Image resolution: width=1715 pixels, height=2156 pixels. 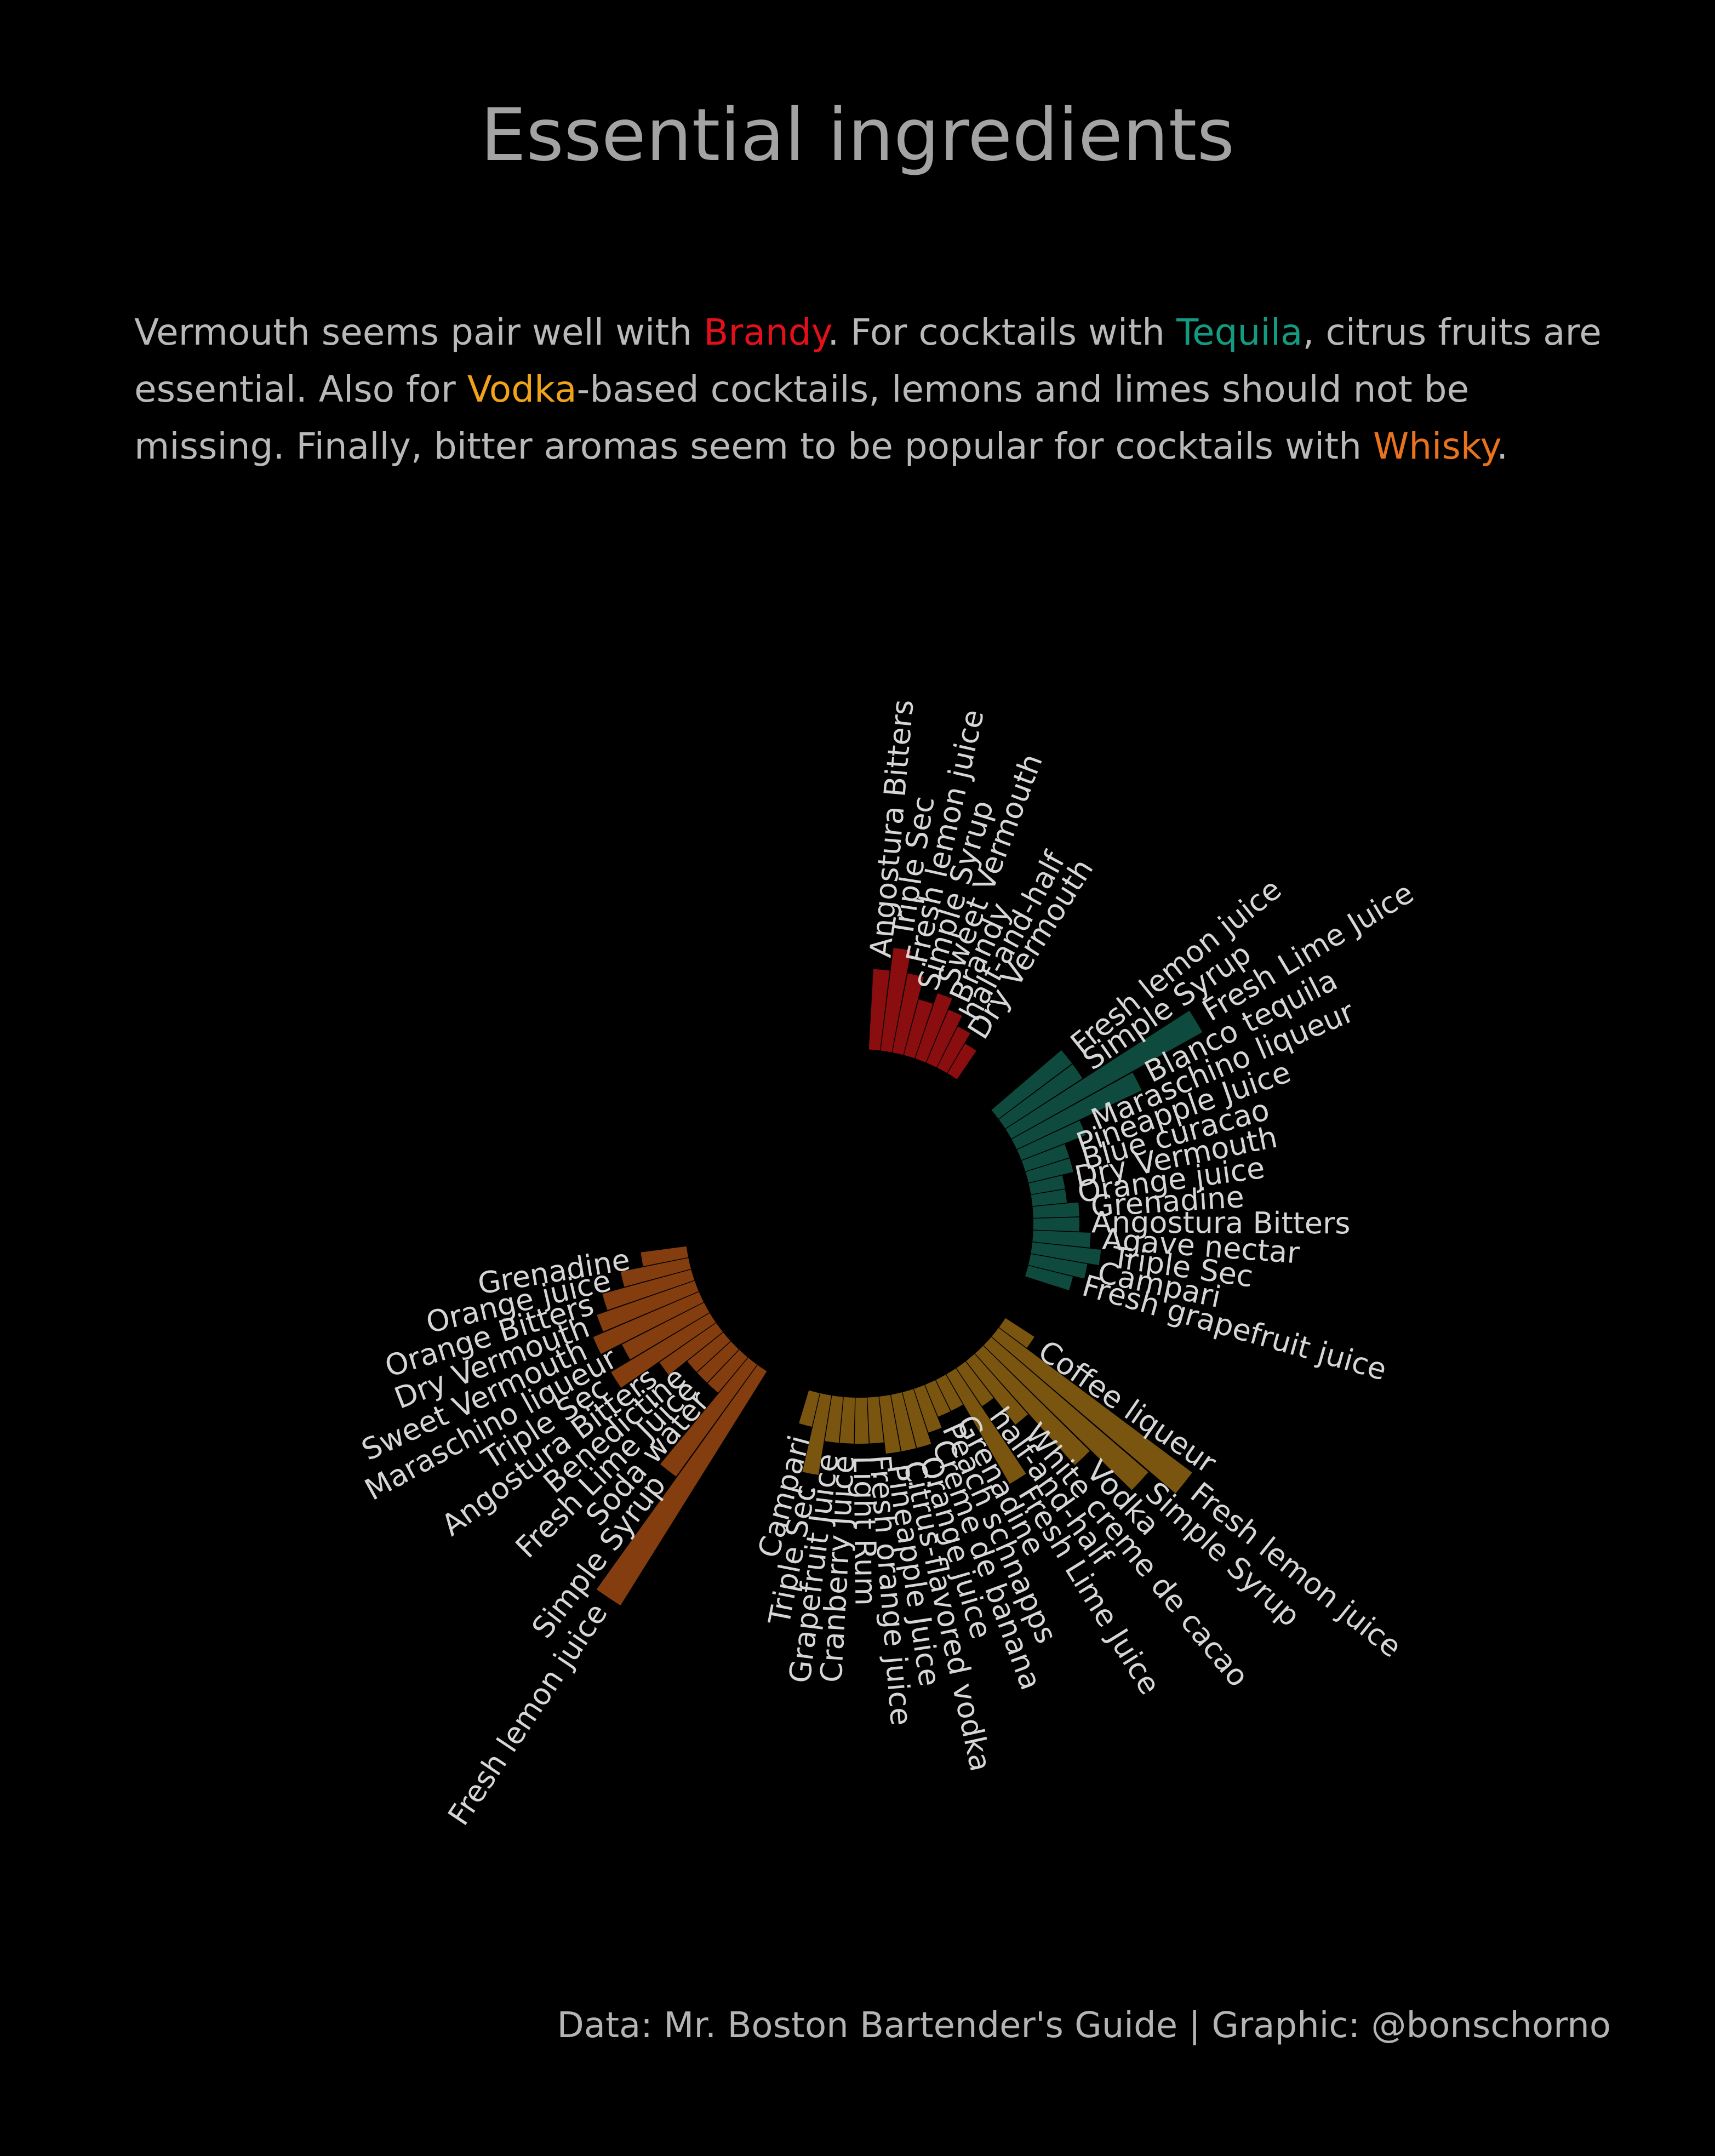 I want to click on bar-vodka-creme-de-banana, so click(x=928, y=1409).